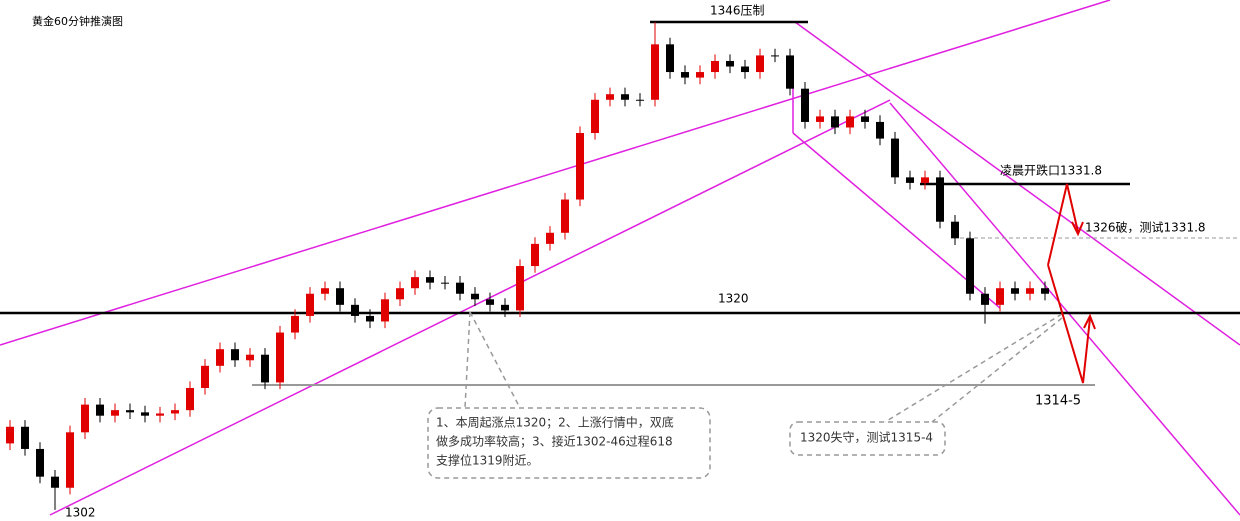  Describe the element at coordinates (77, 21) in the screenshot. I see `chart-title: 黄金60分钟推演图` at that location.